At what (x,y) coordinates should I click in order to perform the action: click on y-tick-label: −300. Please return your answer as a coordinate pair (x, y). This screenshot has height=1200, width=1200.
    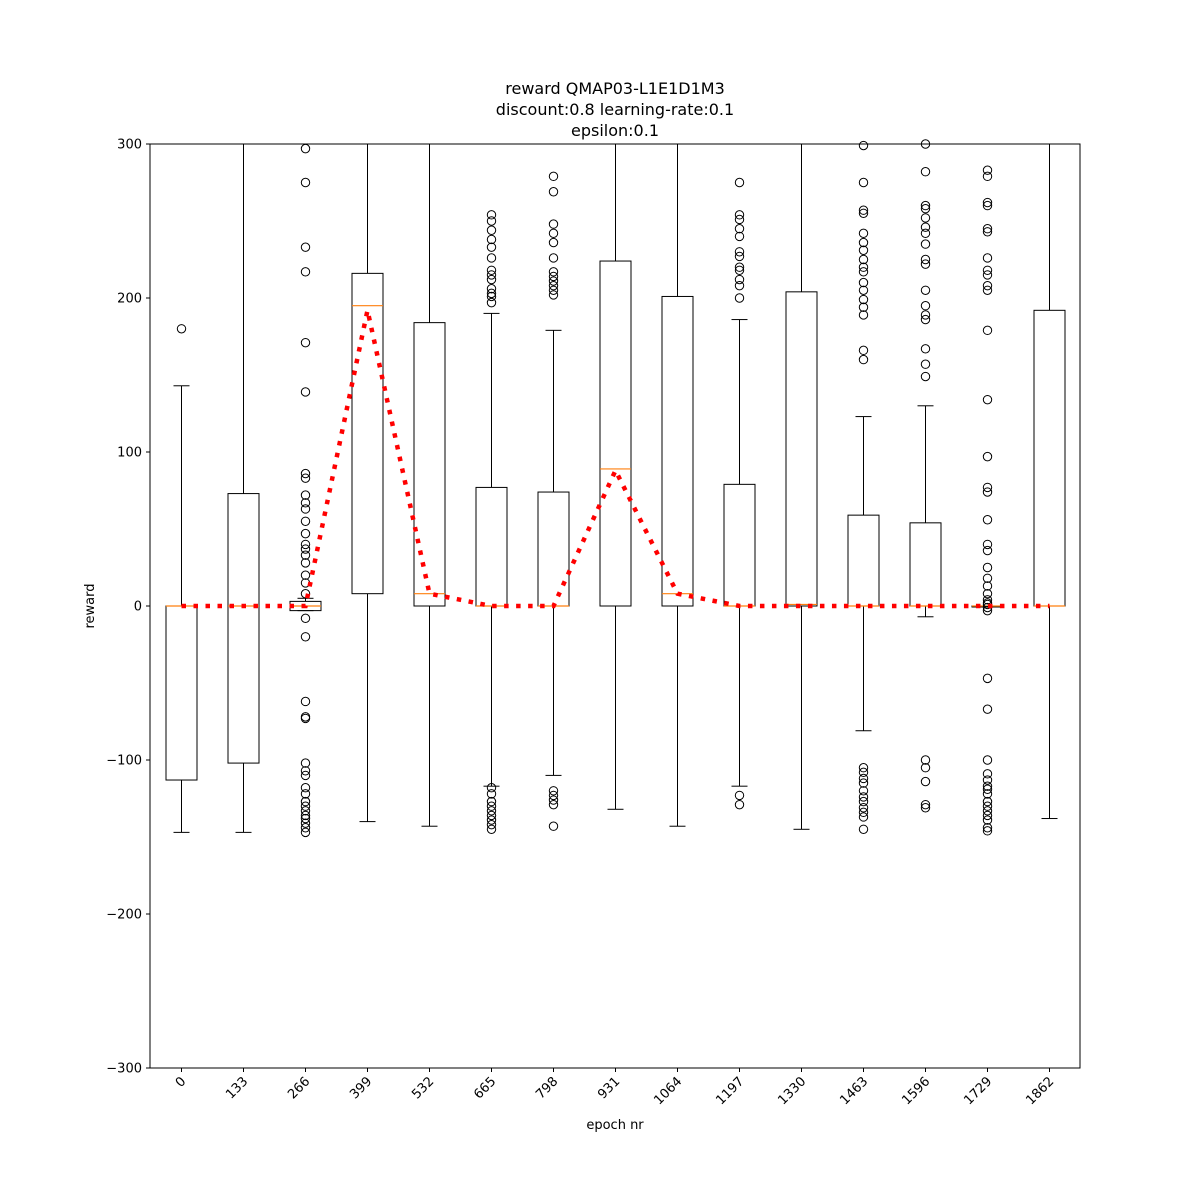
    Looking at the image, I should click on (124, 1069).